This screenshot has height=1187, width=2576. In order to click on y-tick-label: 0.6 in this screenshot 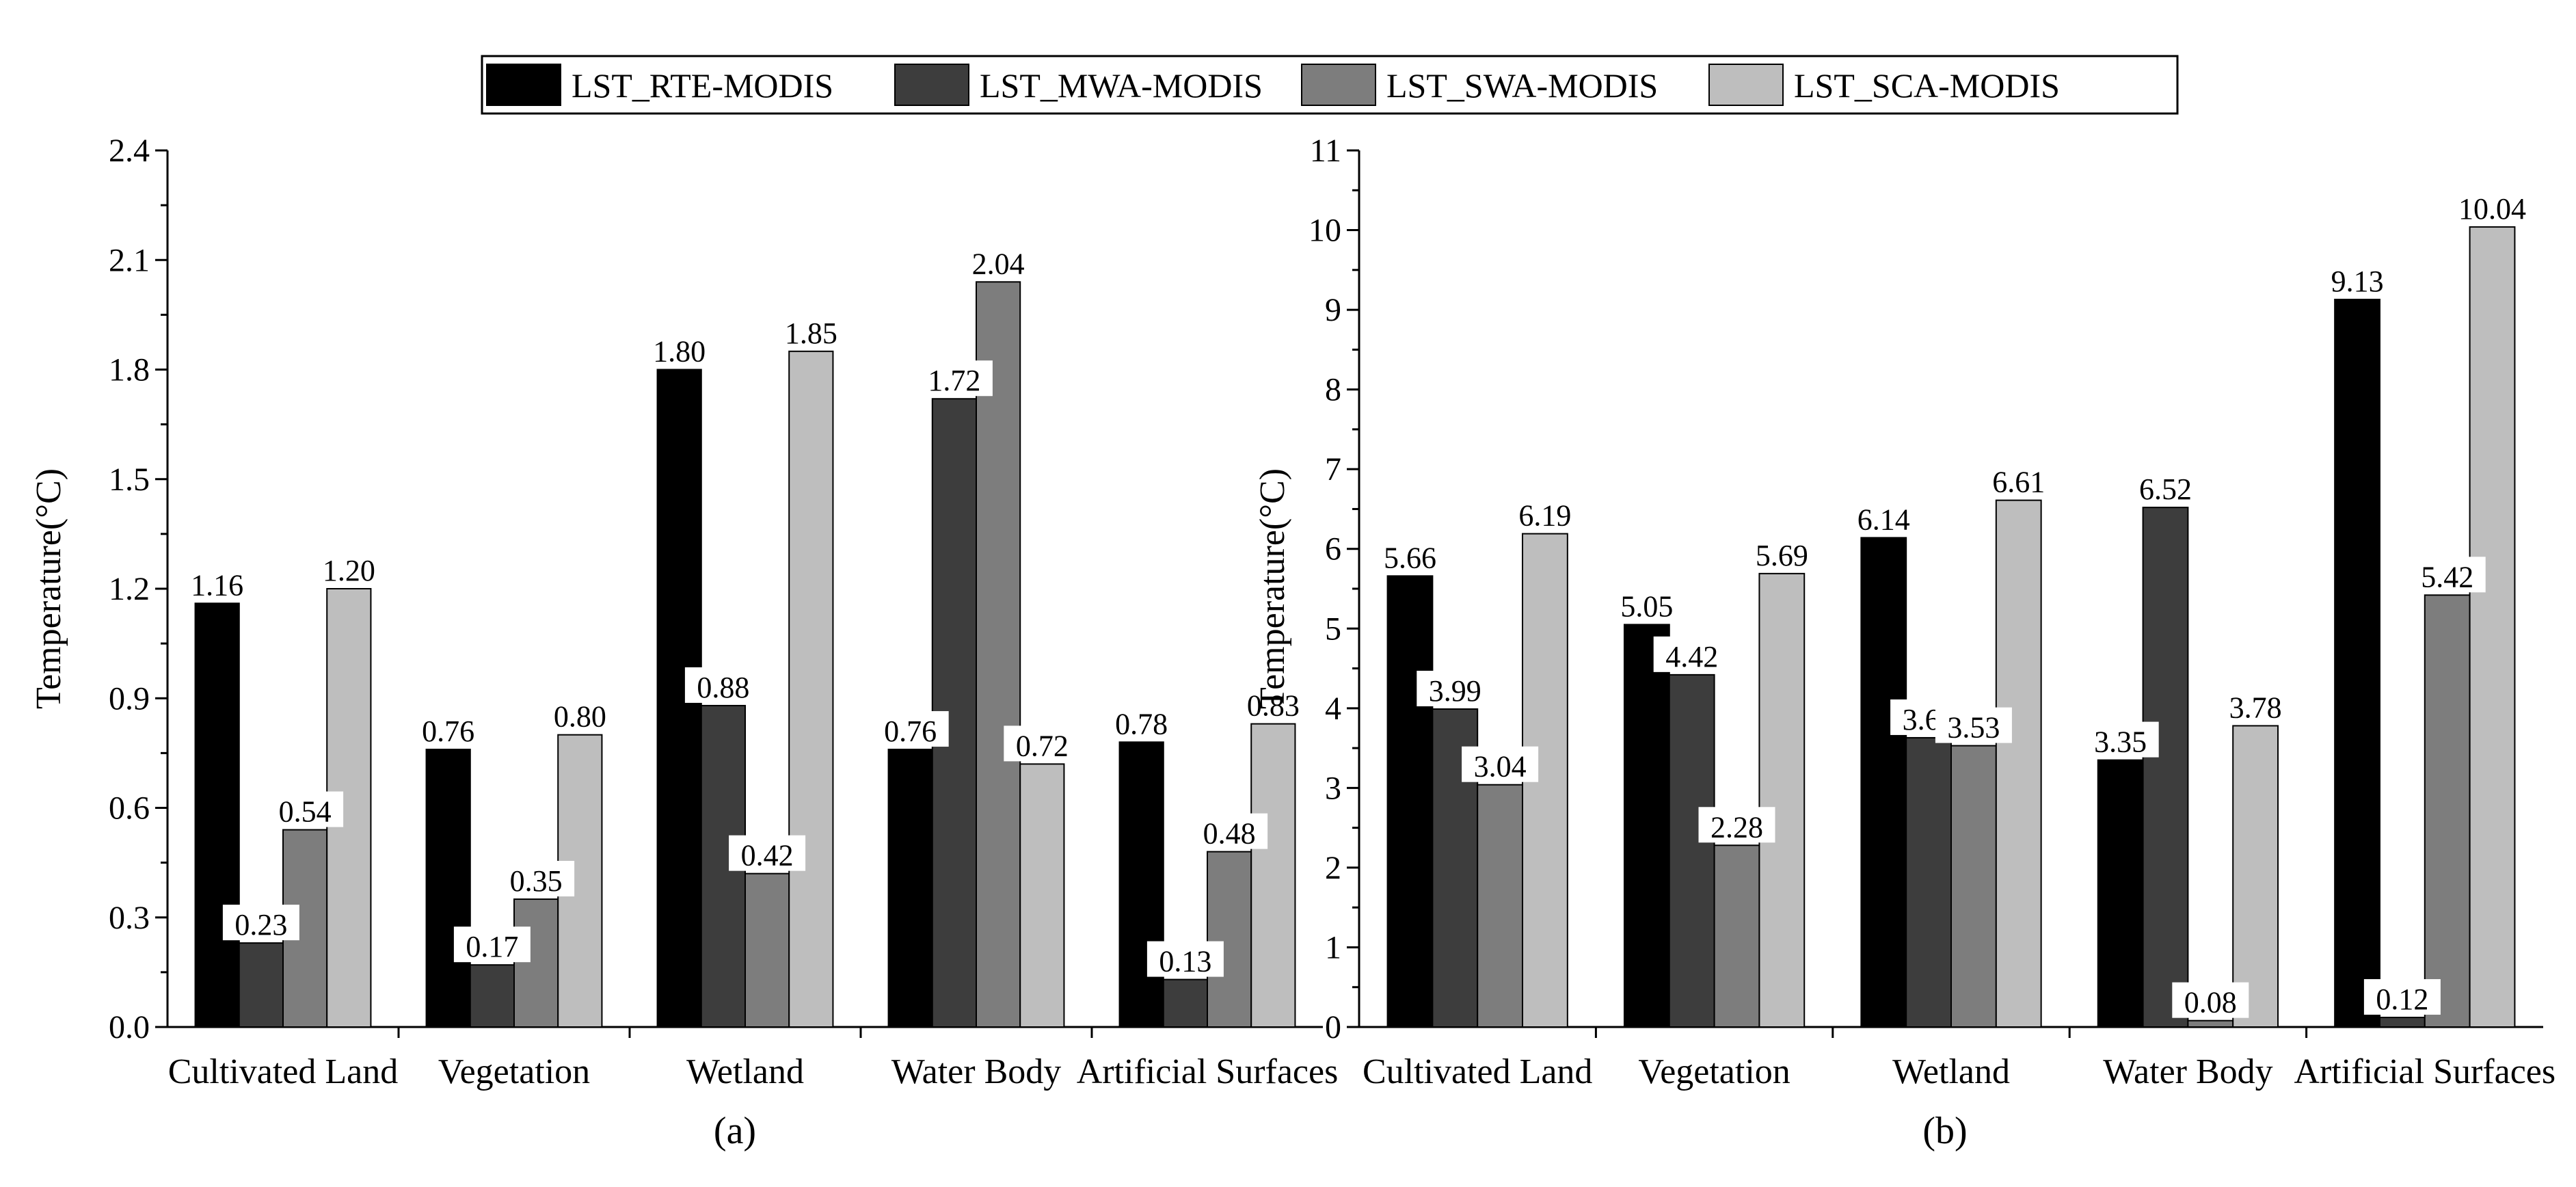, I will do `click(129, 808)`.